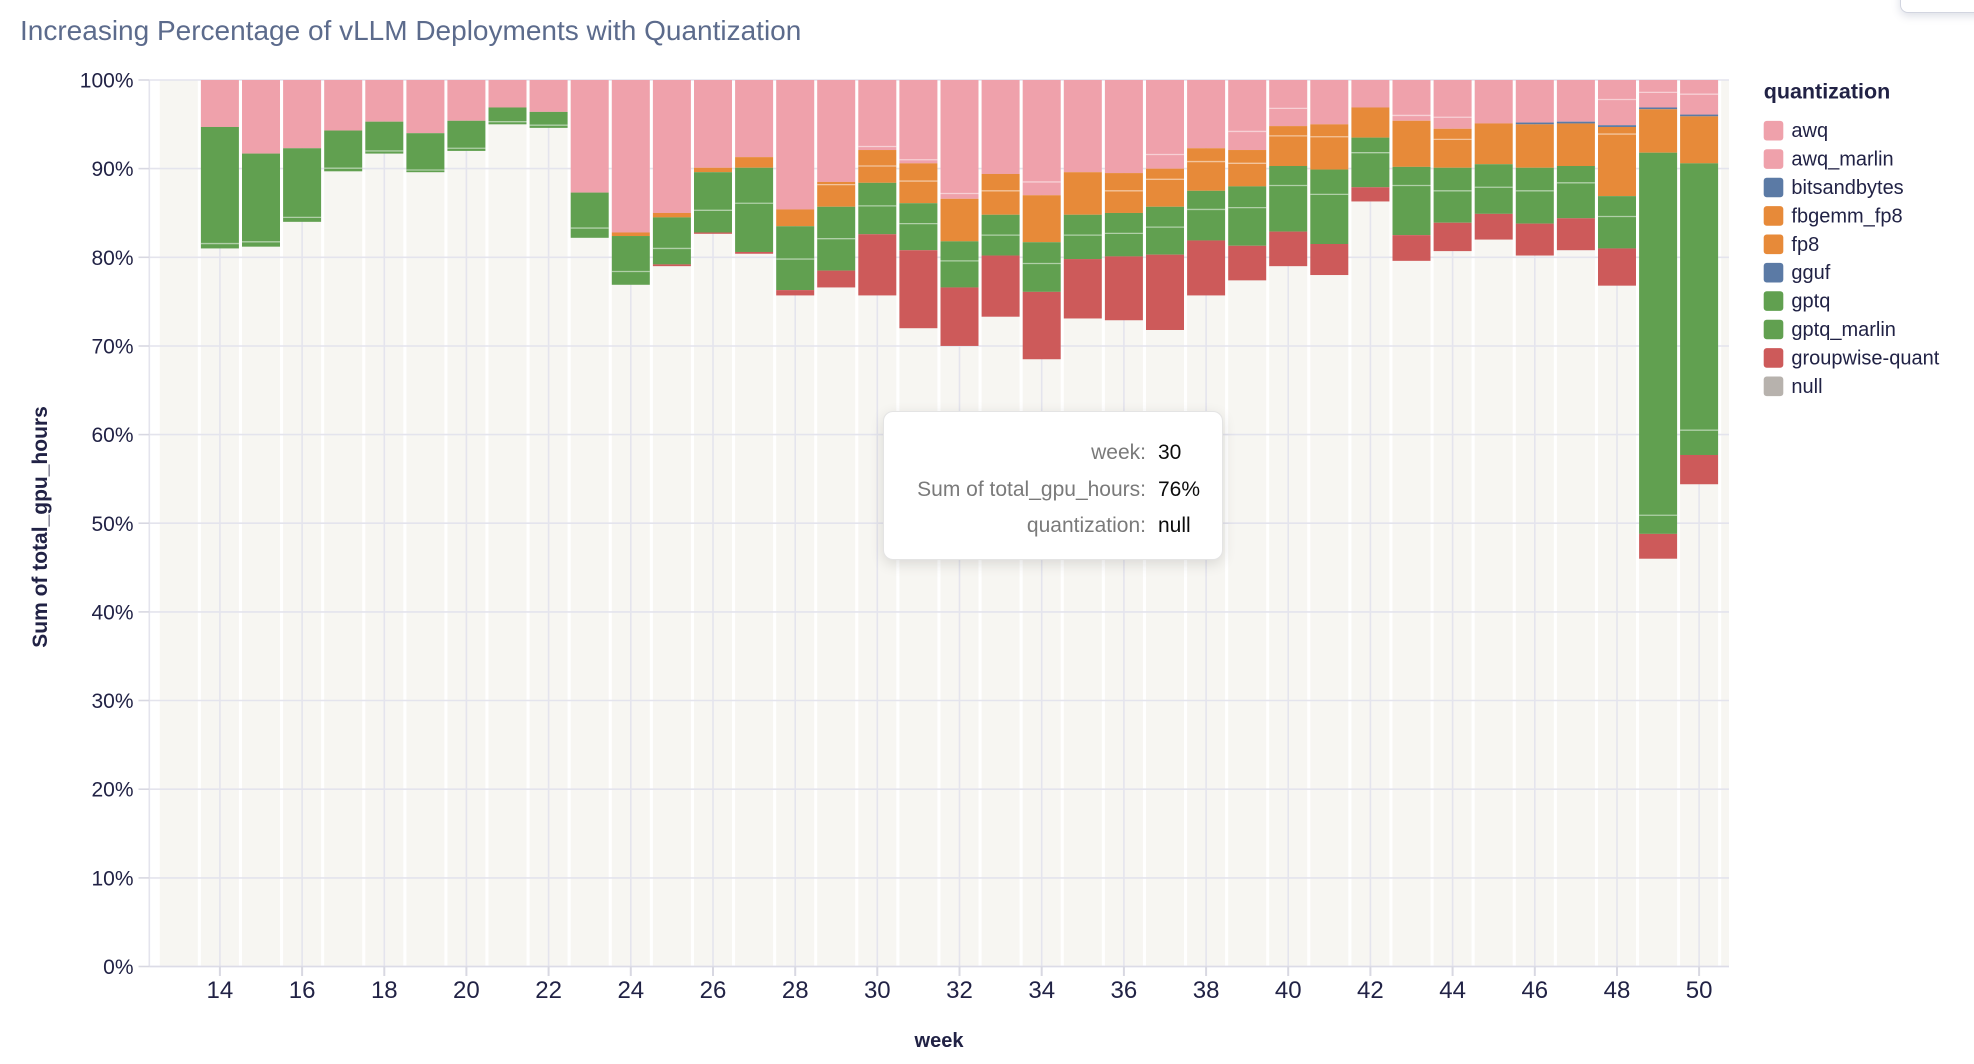  Describe the element at coordinates (466, 990) in the screenshot. I see `svg-text: 20` at that location.